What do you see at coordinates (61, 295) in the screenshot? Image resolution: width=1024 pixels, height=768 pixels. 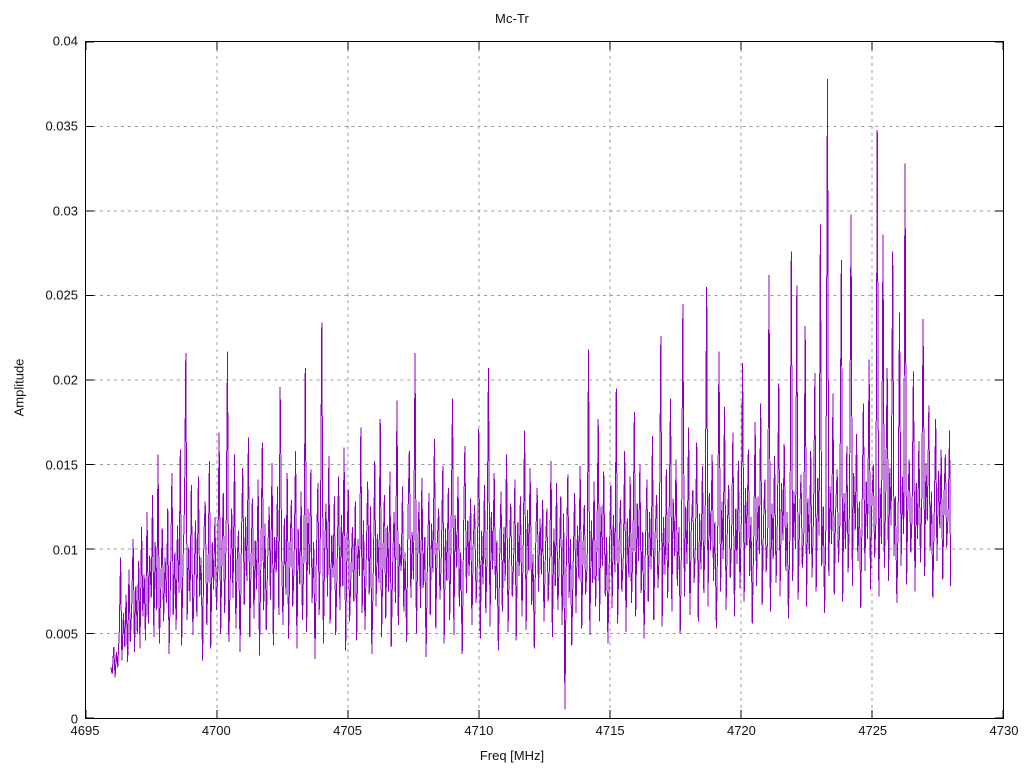 I see `y-tick-label: 0.025` at bounding box center [61, 295].